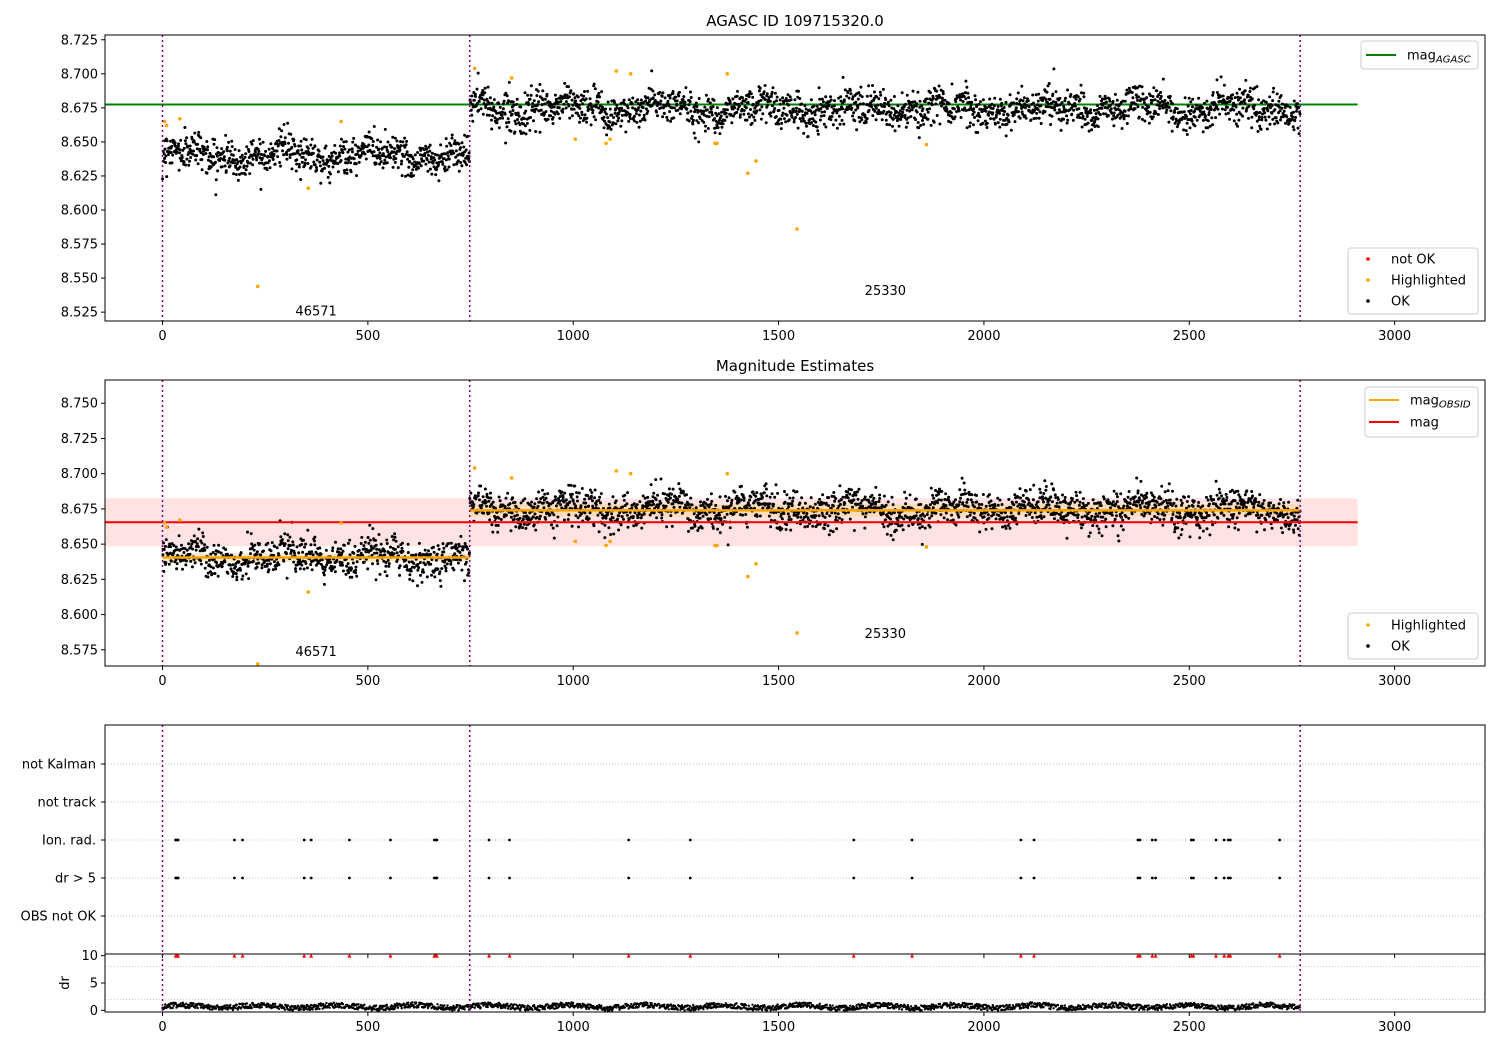 This screenshot has height=1050, width=1500. What do you see at coordinates (1455, 405) in the screenshot?
I see `legend-subscript: OBSID` at bounding box center [1455, 405].